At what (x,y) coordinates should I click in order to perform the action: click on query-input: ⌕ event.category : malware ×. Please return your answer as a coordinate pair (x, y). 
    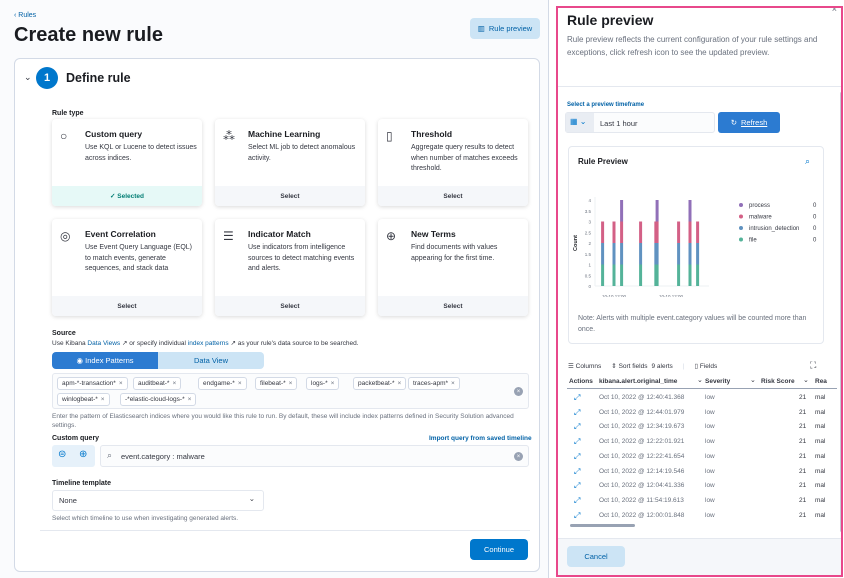
    Looking at the image, I should click on (314, 456).